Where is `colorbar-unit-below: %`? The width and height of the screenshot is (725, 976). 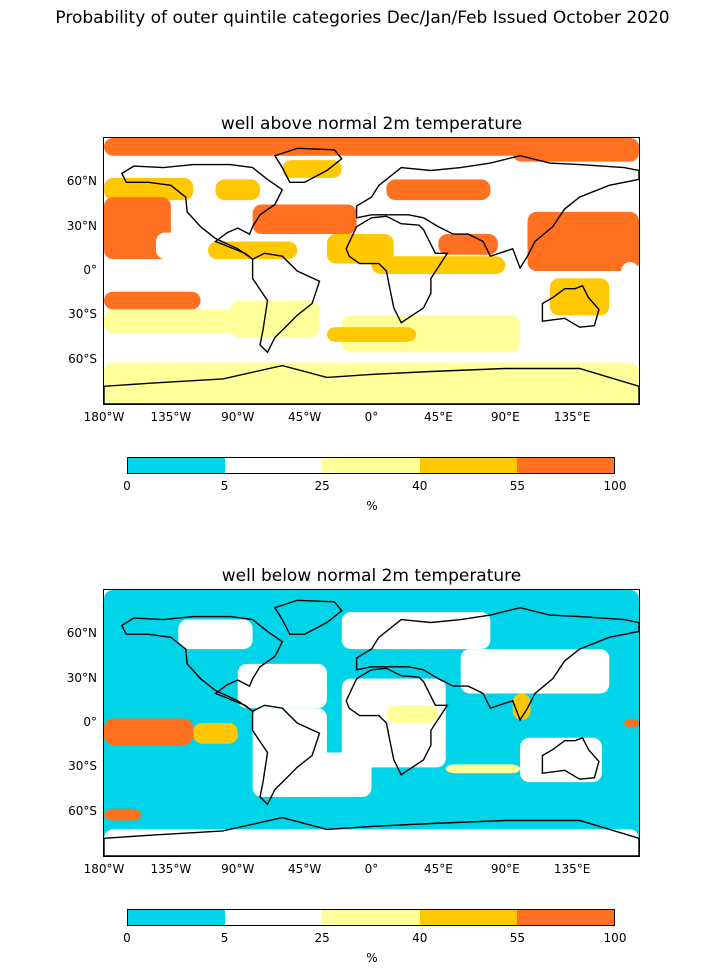 colorbar-unit-below: % is located at coordinates (372, 958).